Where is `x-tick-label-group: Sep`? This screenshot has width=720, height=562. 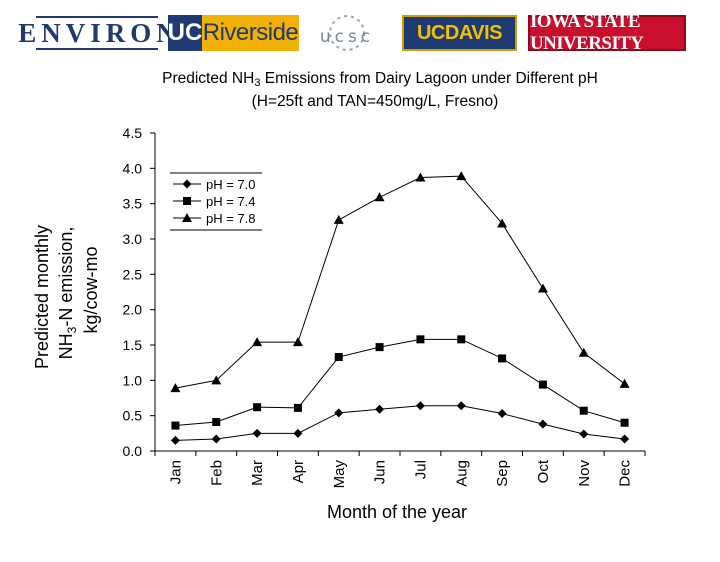
x-tick-label-group: Sep is located at coordinates (502, 473).